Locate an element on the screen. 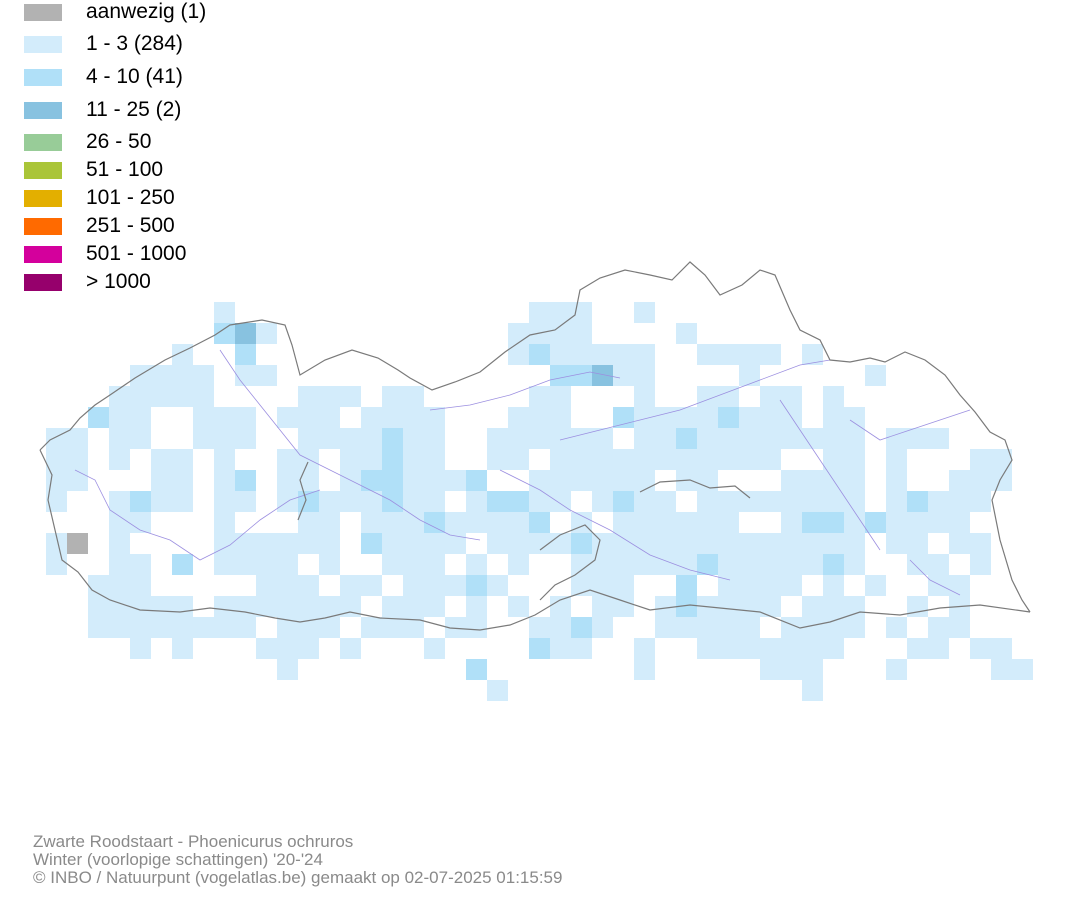  border-line is located at coordinates (303, 491).